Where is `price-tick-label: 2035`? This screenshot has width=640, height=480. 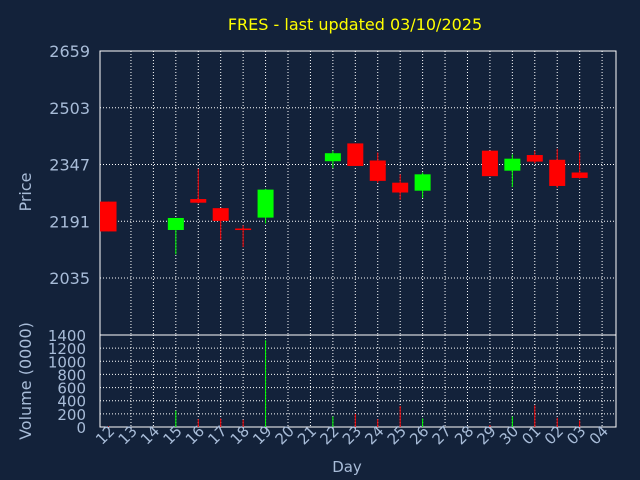
price-tick-label: 2035 is located at coordinates (69, 278).